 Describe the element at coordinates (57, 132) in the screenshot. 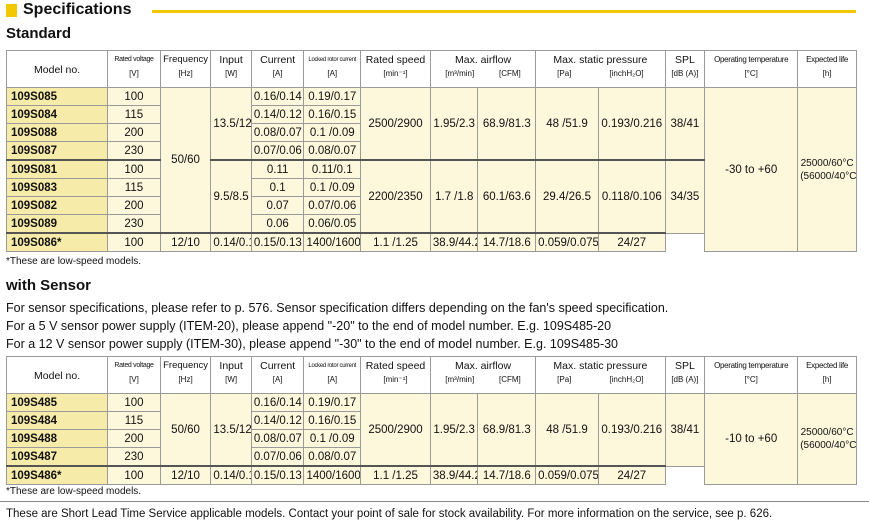

I see `model-number: 109S088` at that location.